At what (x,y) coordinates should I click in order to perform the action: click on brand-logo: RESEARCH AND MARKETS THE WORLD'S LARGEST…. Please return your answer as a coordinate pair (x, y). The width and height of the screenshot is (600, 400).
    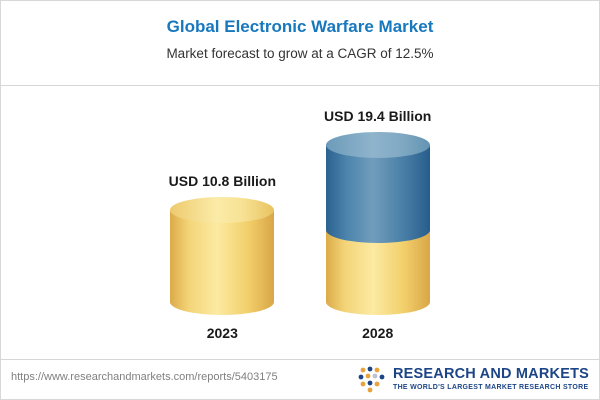
    Looking at the image, I should click on (473, 379).